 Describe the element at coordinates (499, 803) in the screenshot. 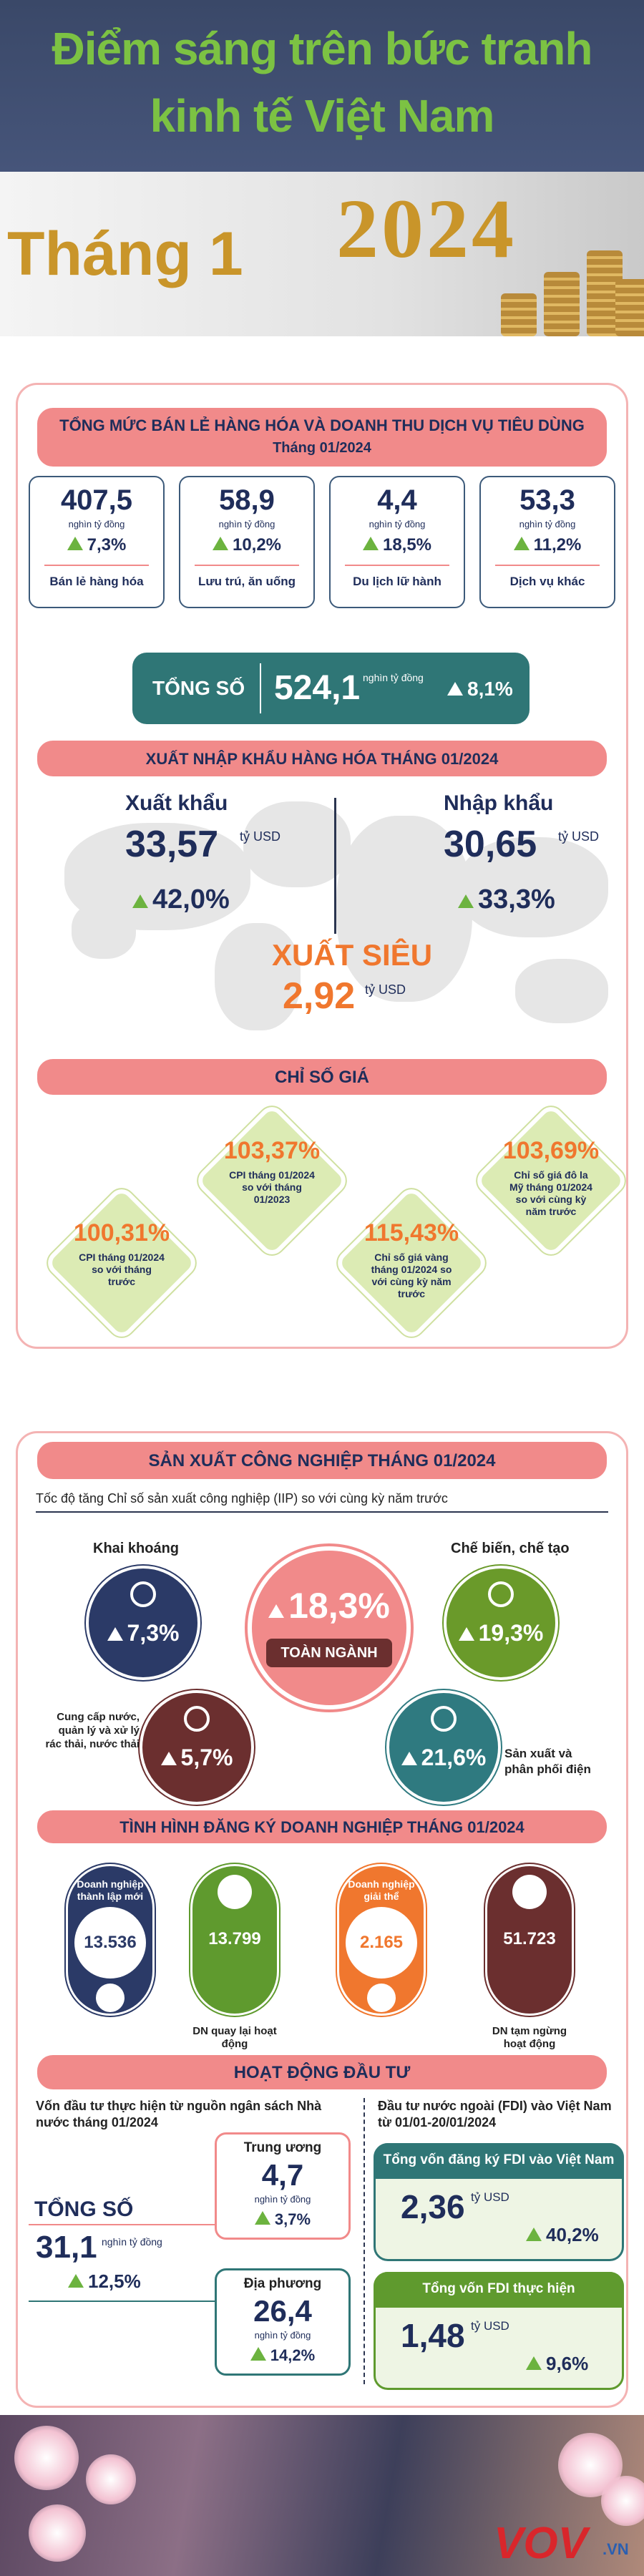

I see `import-label: Nhập khẩu` at that location.